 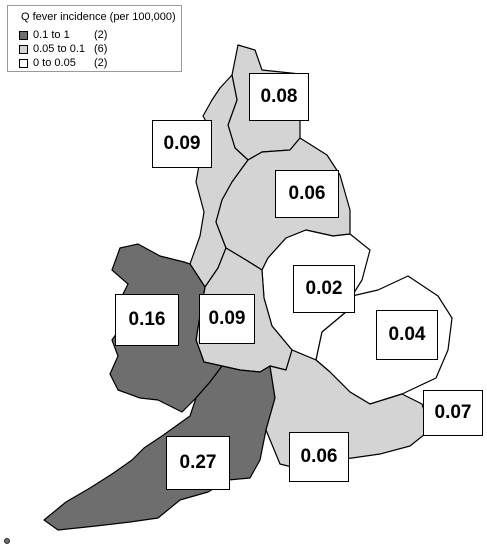 What do you see at coordinates (23, 63) in the screenshot?
I see `legend-swatch-low` at bounding box center [23, 63].